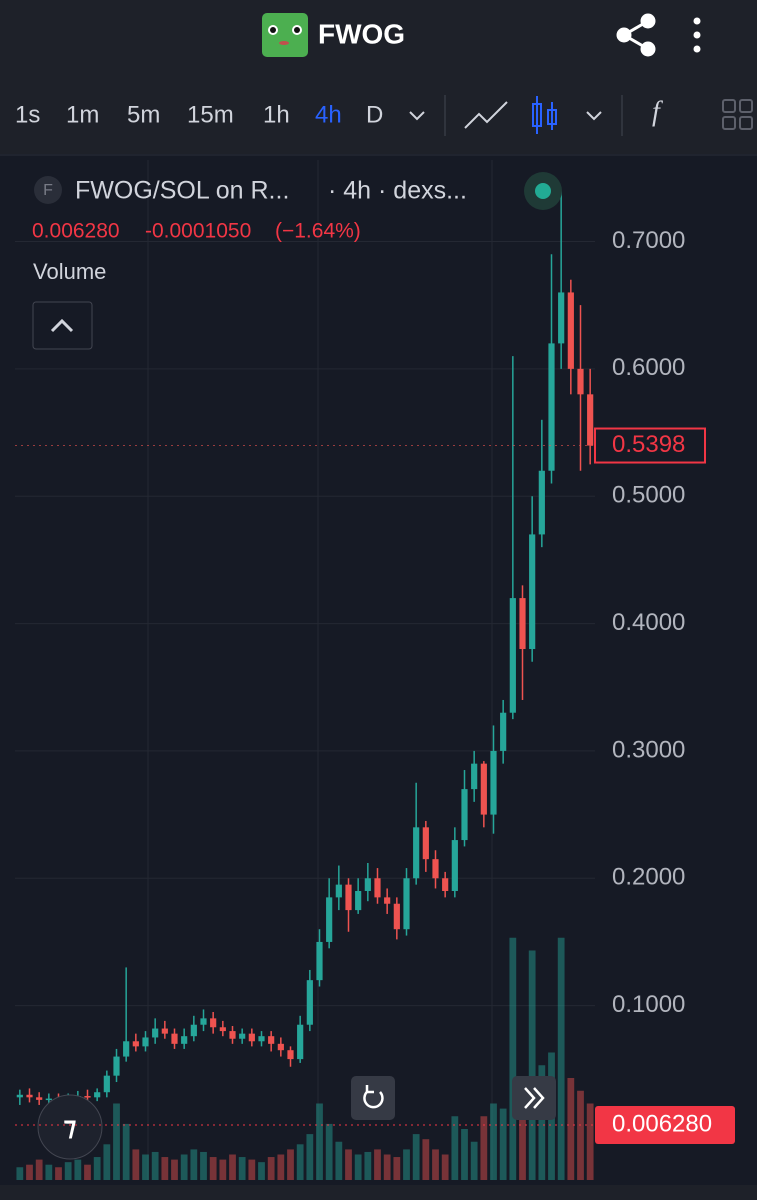  What do you see at coordinates (48, 190) in the screenshot?
I see `symbol-badge` at bounding box center [48, 190].